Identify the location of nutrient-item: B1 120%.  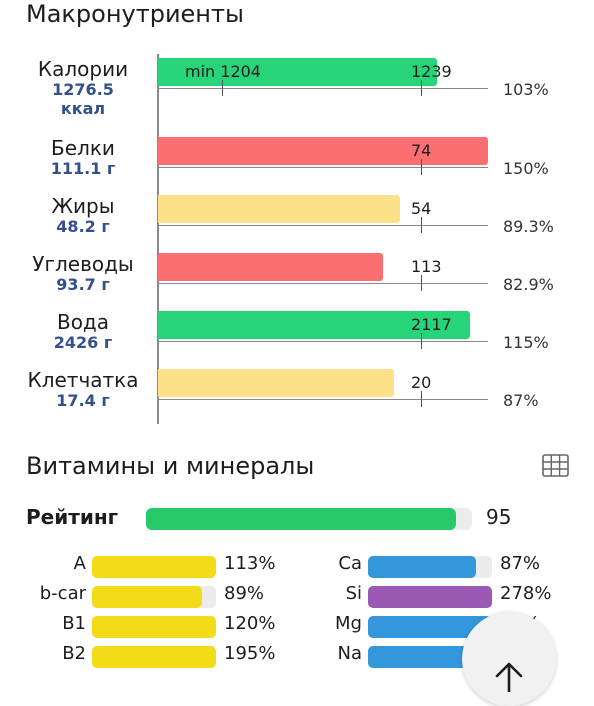
(164, 628).